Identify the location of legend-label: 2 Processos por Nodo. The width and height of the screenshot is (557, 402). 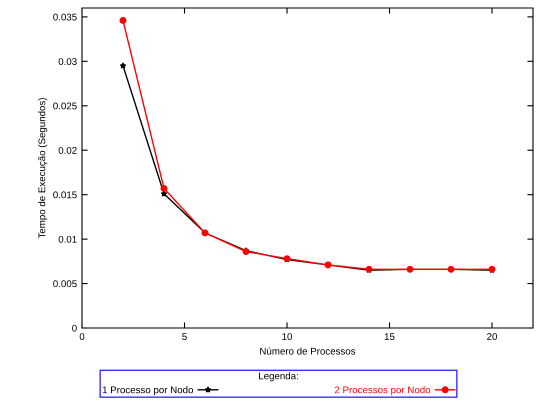
(382, 391).